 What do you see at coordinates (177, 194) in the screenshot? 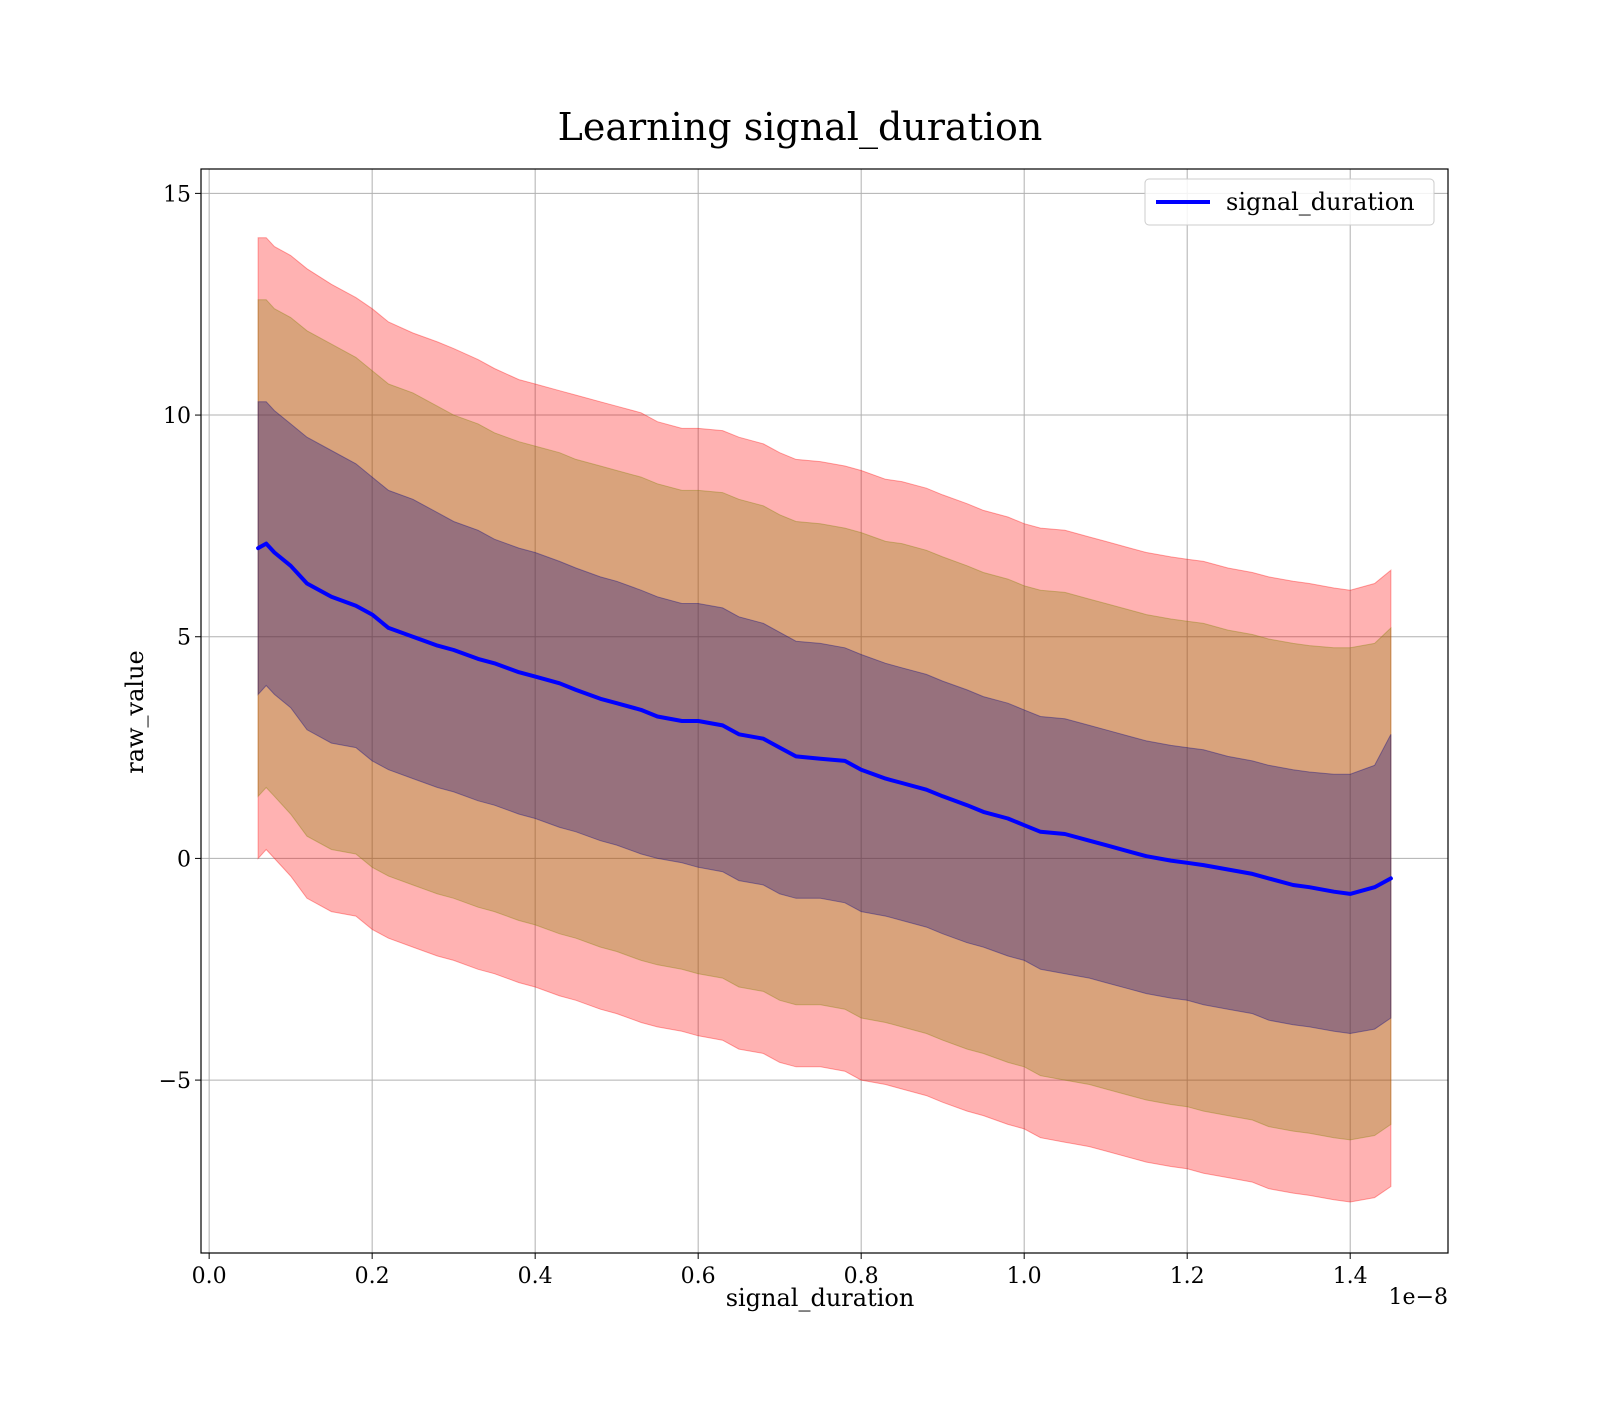
I see `y-tick-label: 15` at bounding box center [177, 194].